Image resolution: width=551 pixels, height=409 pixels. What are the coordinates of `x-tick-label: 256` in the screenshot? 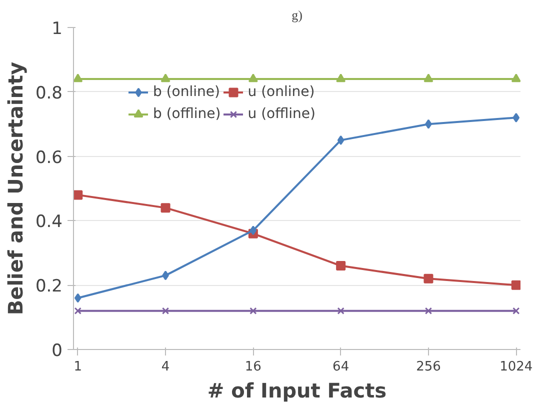 It's located at (428, 367).